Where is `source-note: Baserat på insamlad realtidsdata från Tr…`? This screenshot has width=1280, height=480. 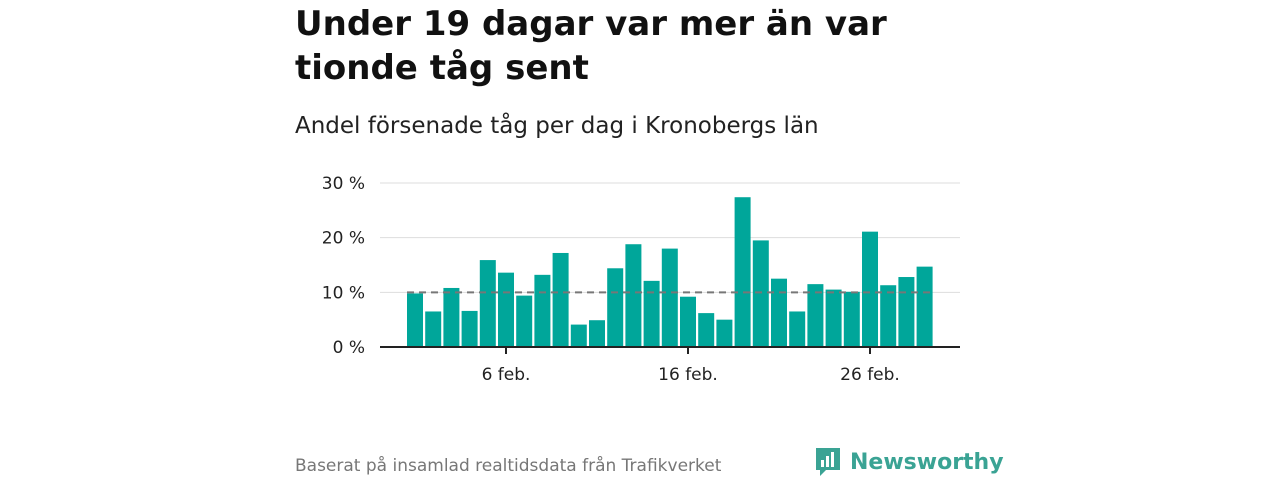
source-note: Baserat på insamlad realtidsdata från Tr… is located at coordinates (508, 466).